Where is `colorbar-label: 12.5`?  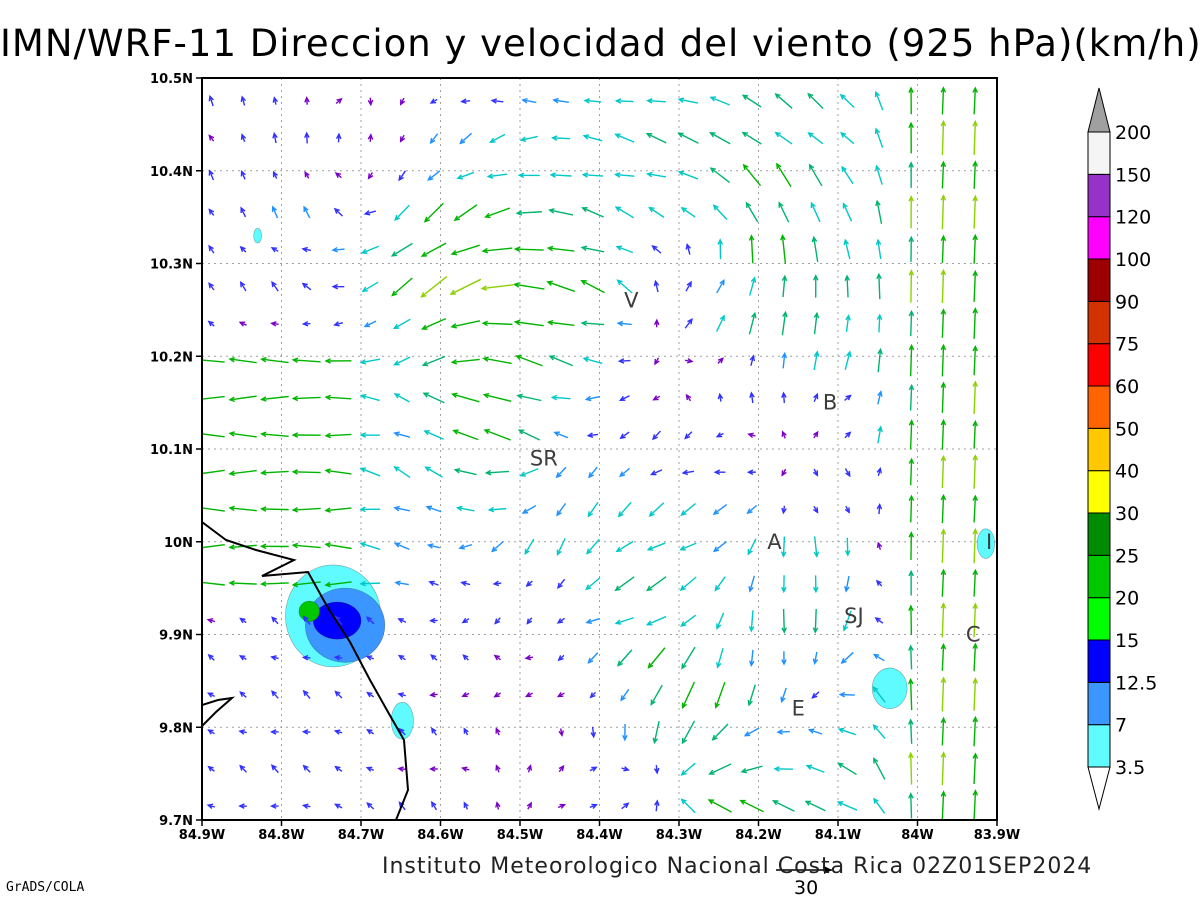 colorbar-label: 12.5 is located at coordinates (1136, 683).